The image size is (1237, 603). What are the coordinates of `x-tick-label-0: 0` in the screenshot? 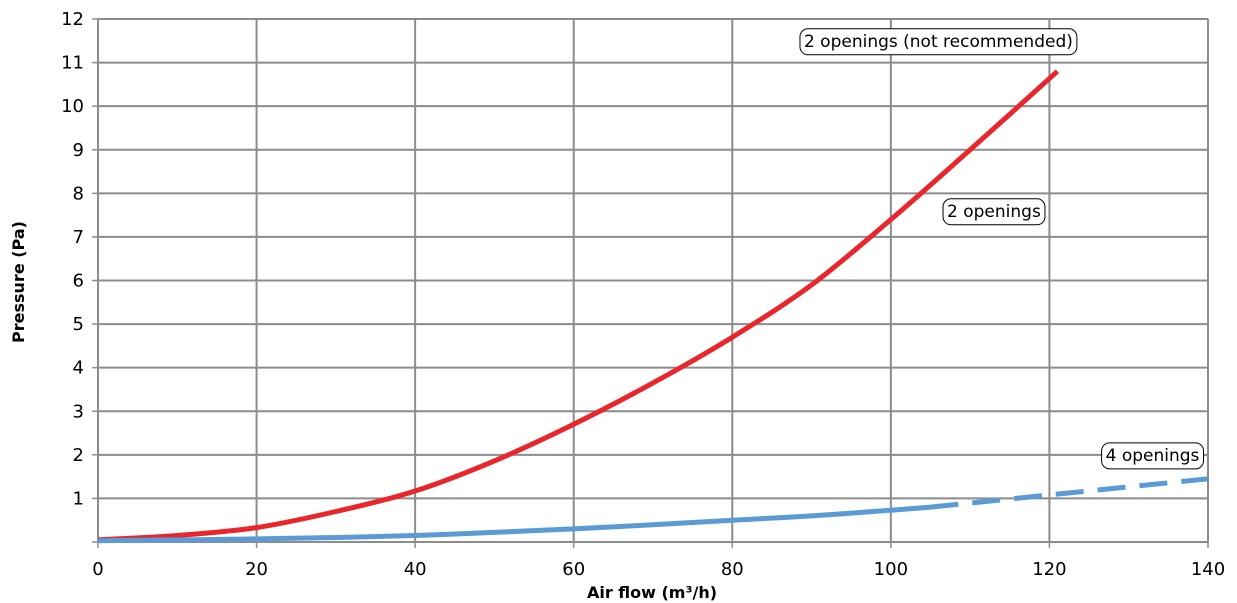 It's located at (97, 569).